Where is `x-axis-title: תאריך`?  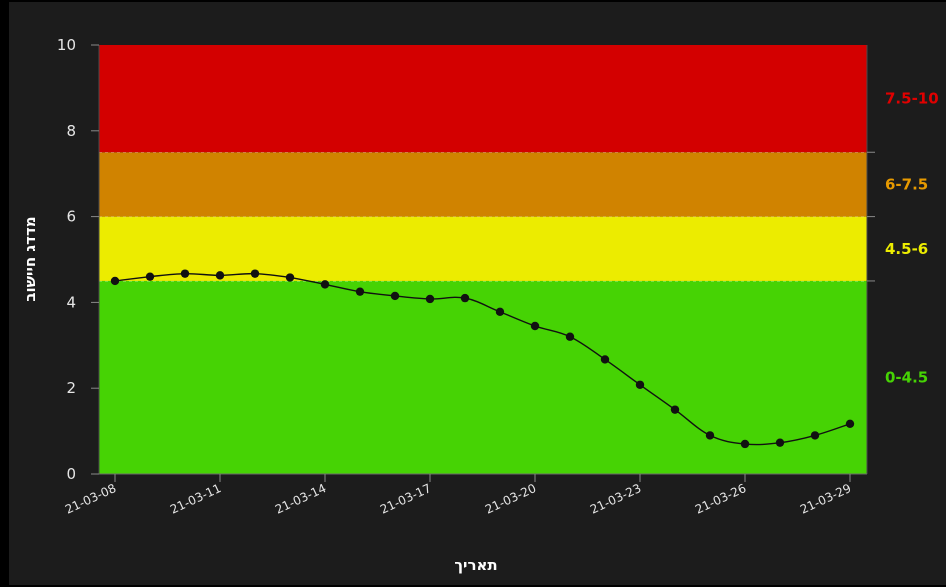 x-axis-title: תאריך is located at coordinates (475, 565).